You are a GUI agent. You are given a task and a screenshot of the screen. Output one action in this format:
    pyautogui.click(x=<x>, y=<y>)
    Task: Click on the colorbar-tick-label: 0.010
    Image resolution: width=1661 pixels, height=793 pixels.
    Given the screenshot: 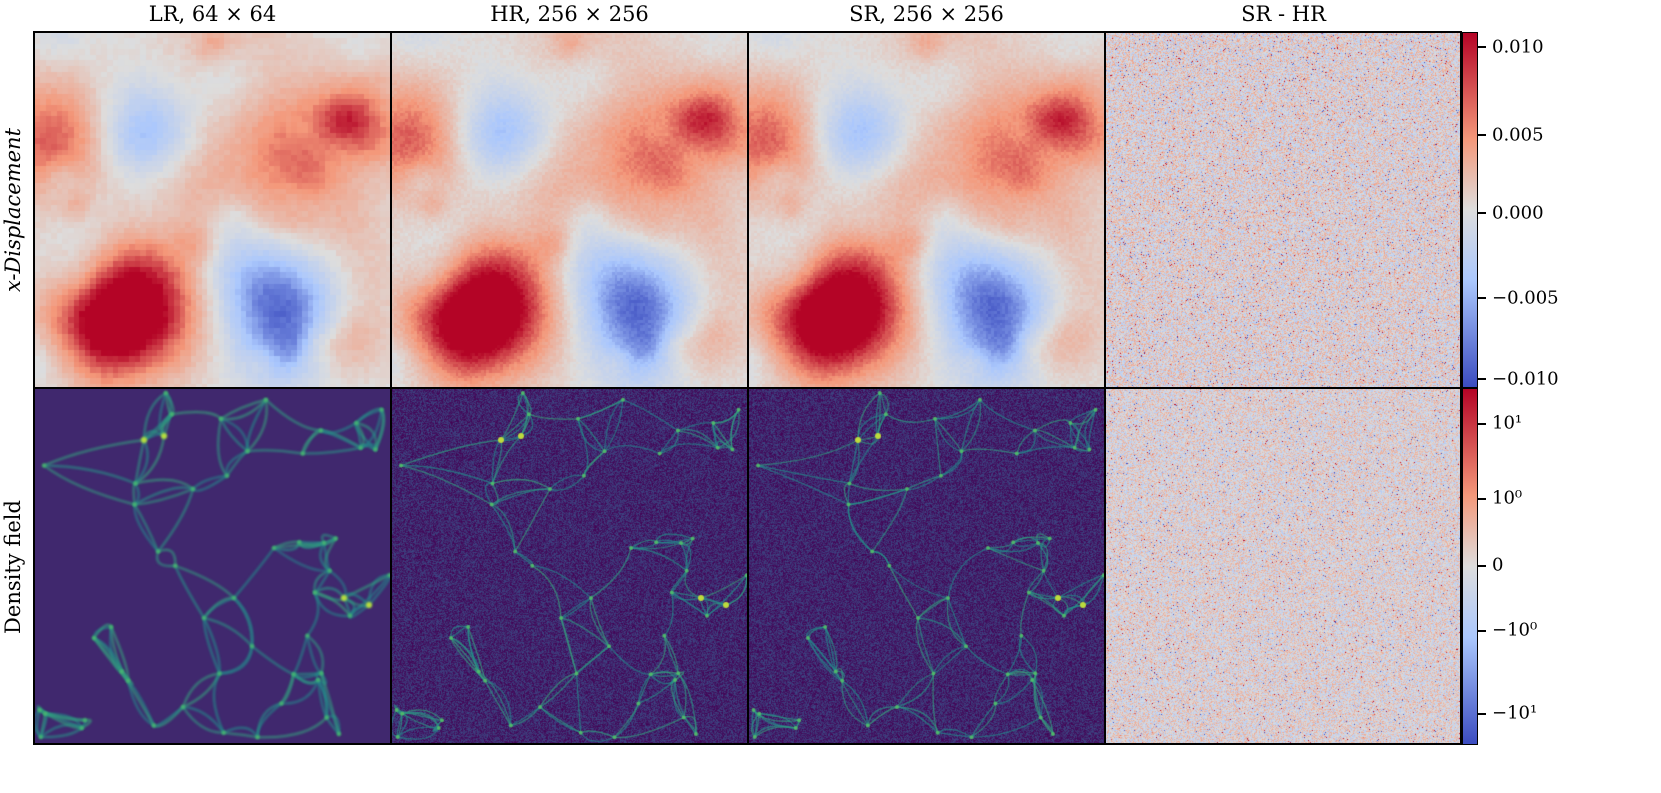 What is the action you would take?
    pyautogui.click(x=1518, y=47)
    